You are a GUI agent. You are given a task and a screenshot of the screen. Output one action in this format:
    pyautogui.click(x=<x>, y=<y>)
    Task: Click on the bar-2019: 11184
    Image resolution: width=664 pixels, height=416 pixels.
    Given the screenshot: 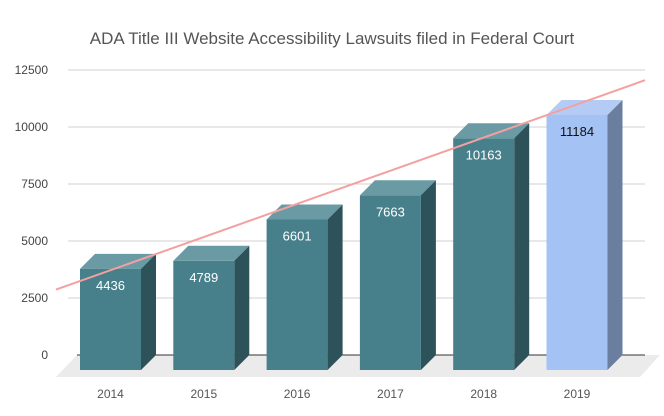 What is the action you would take?
    pyautogui.click(x=584, y=235)
    